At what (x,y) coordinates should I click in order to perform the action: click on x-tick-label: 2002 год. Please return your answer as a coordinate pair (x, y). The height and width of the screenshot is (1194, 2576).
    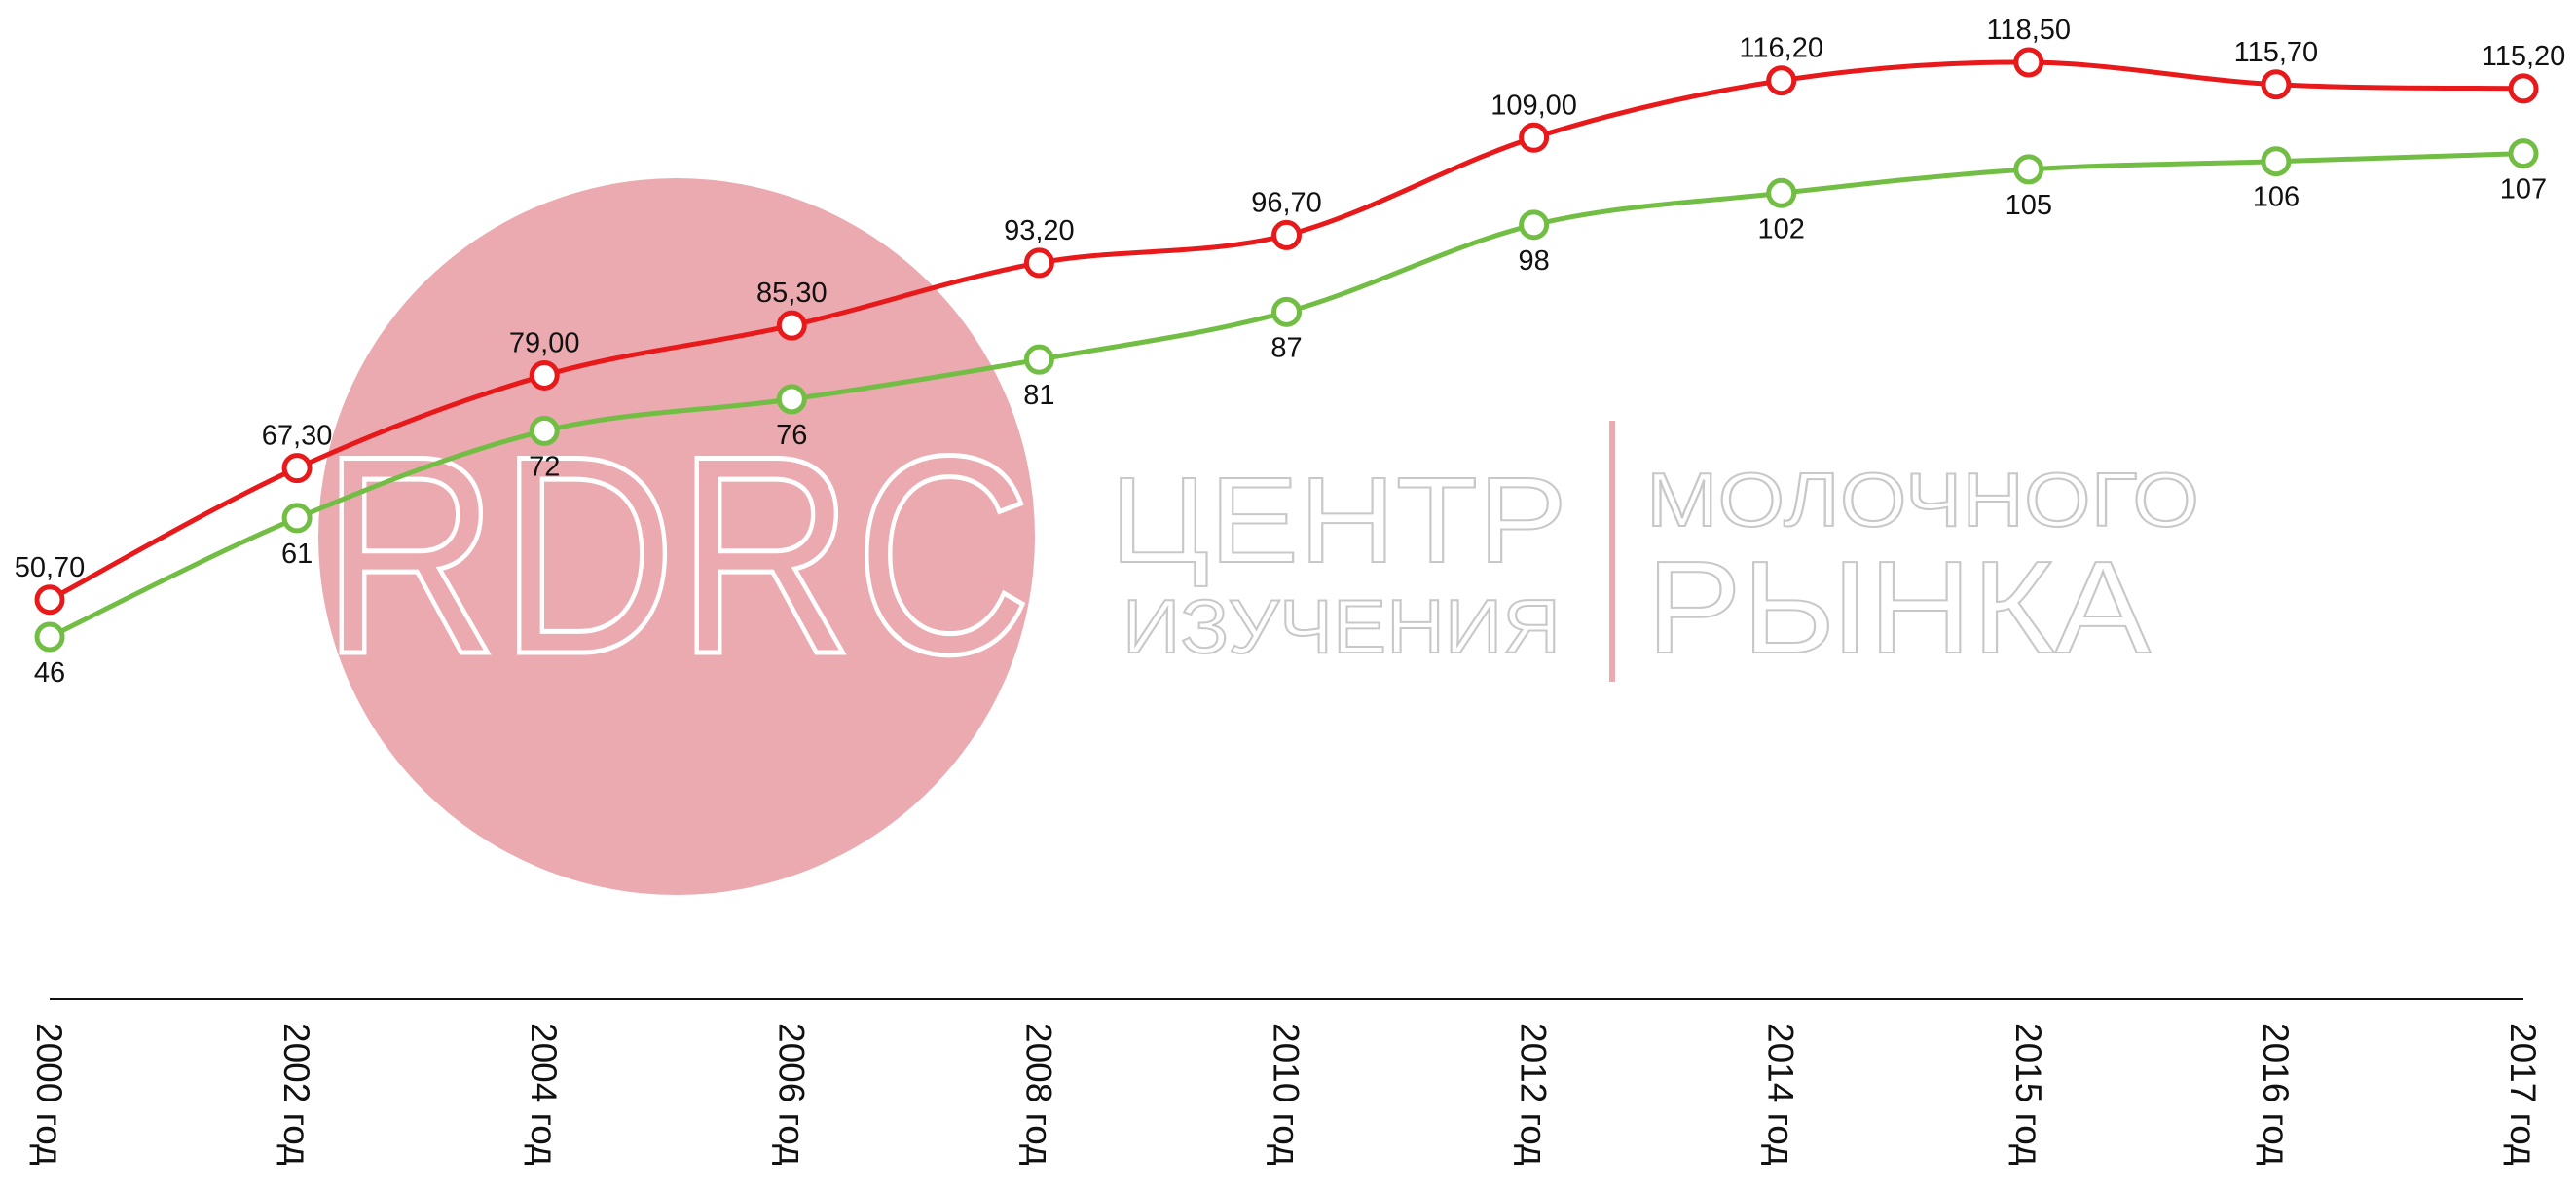
    Looking at the image, I should click on (296, 1094).